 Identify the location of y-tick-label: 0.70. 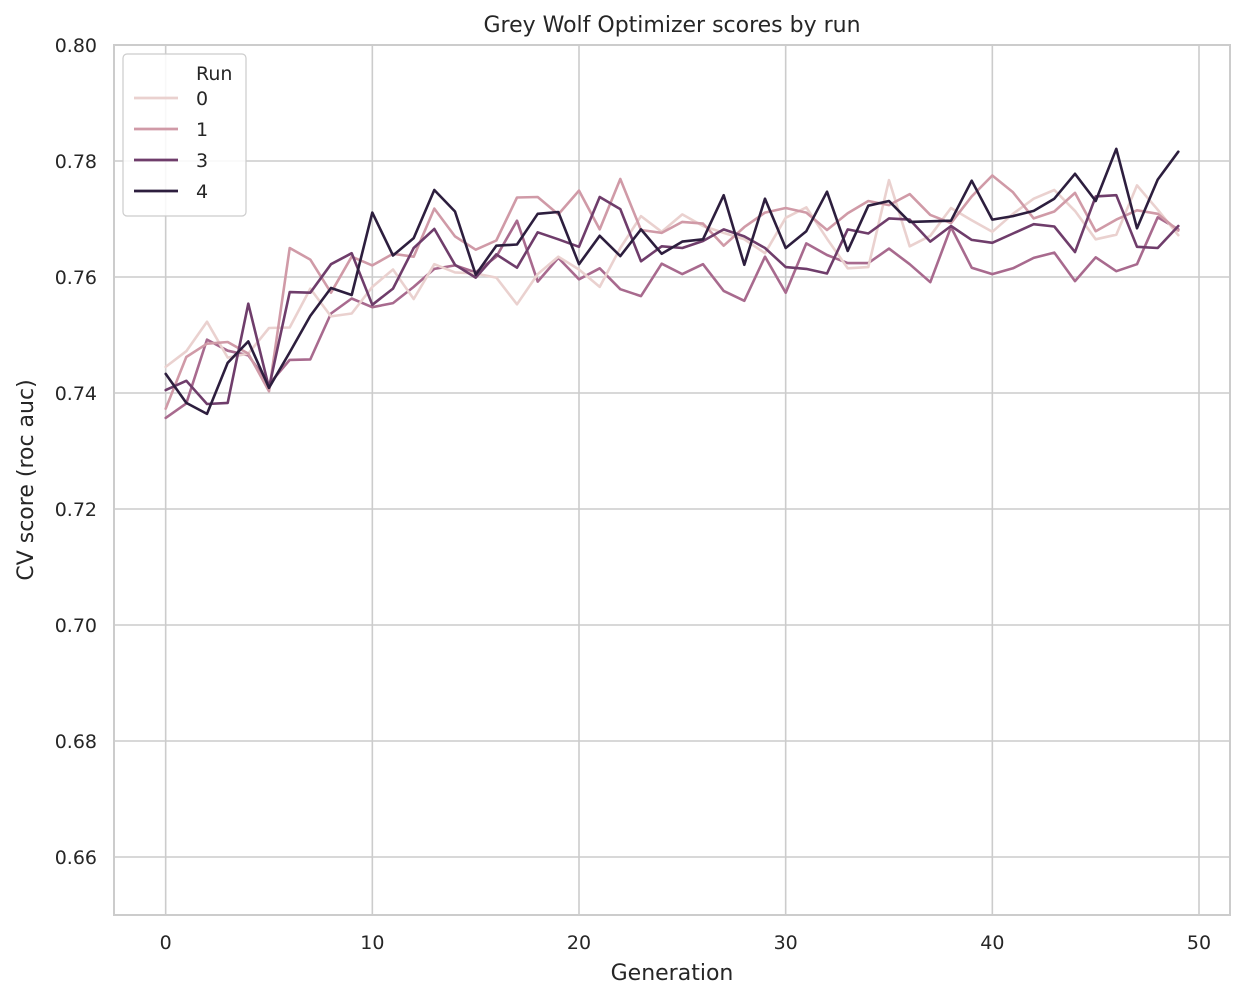
(76, 626).